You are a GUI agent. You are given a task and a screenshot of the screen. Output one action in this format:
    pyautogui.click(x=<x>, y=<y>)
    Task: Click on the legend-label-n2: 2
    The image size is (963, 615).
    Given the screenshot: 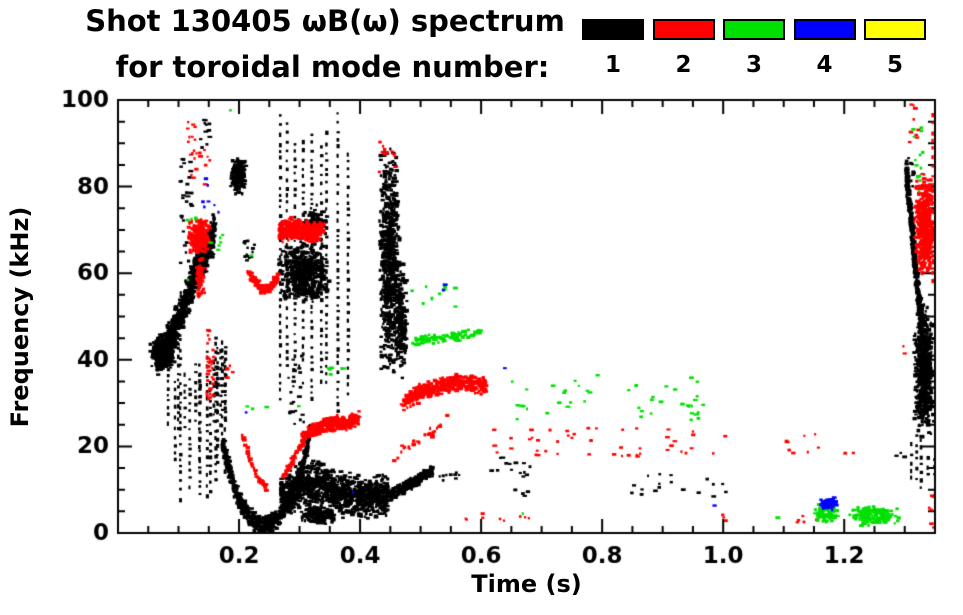 What is the action you would take?
    pyautogui.click(x=683, y=65)
    